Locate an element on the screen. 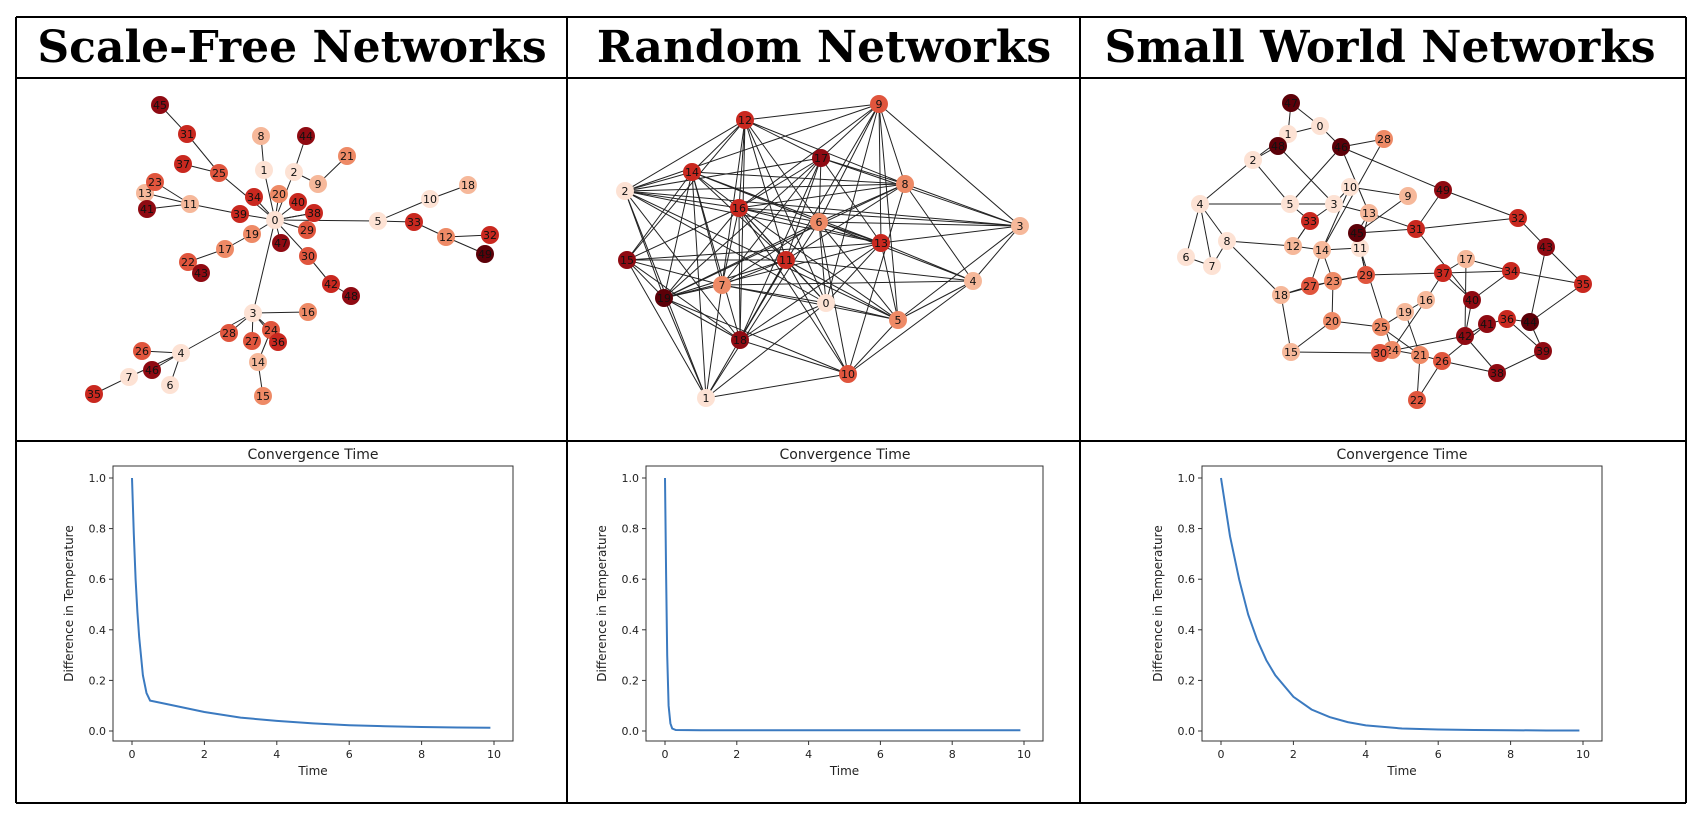 The image size is (1702, 820). network-node: 13 is located at coordinates (1369, 213).